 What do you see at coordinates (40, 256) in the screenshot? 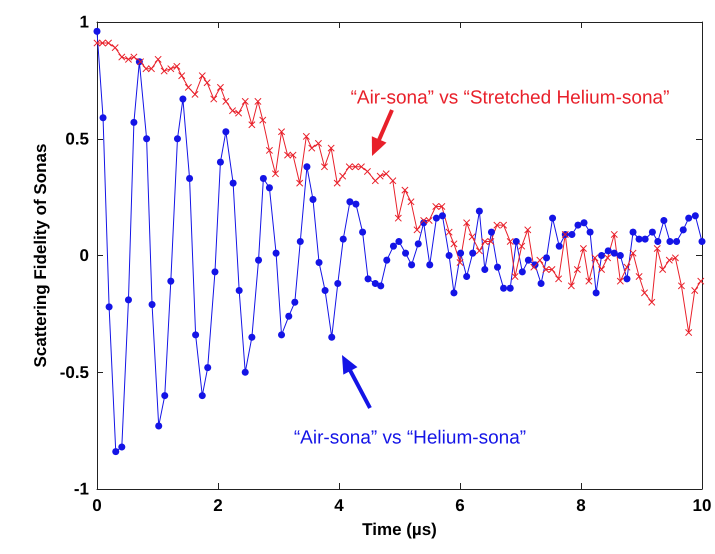
I see `y-axis-title: Scattering Fidelity of Sonas` at bounding box center [40, 256].